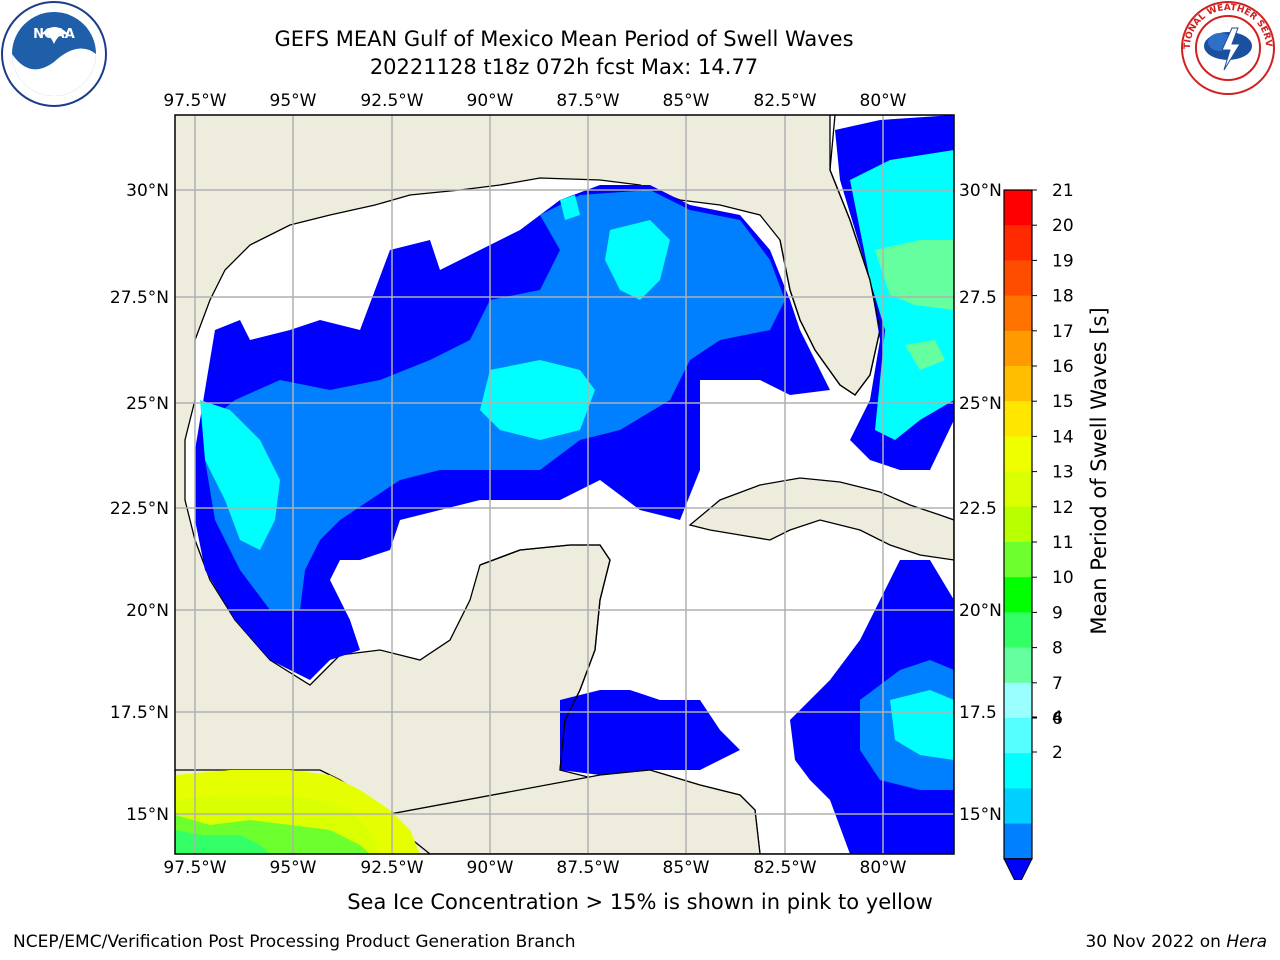 The image size is (1280, 960). Describe the element at coordinates (1063, 226) in the screenshot. I see `colorbar-tick-label: 20` at that location.